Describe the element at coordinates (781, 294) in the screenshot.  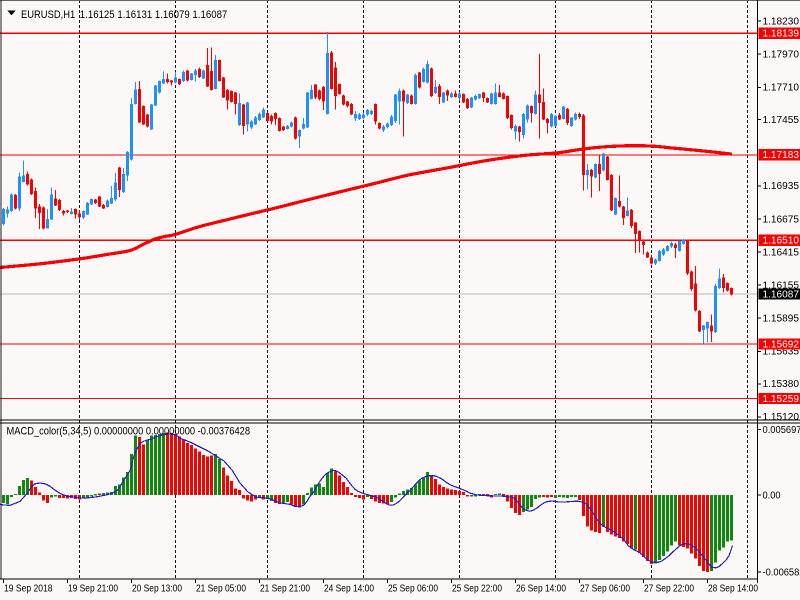
I see `svg-text: 1.16087` at that location.